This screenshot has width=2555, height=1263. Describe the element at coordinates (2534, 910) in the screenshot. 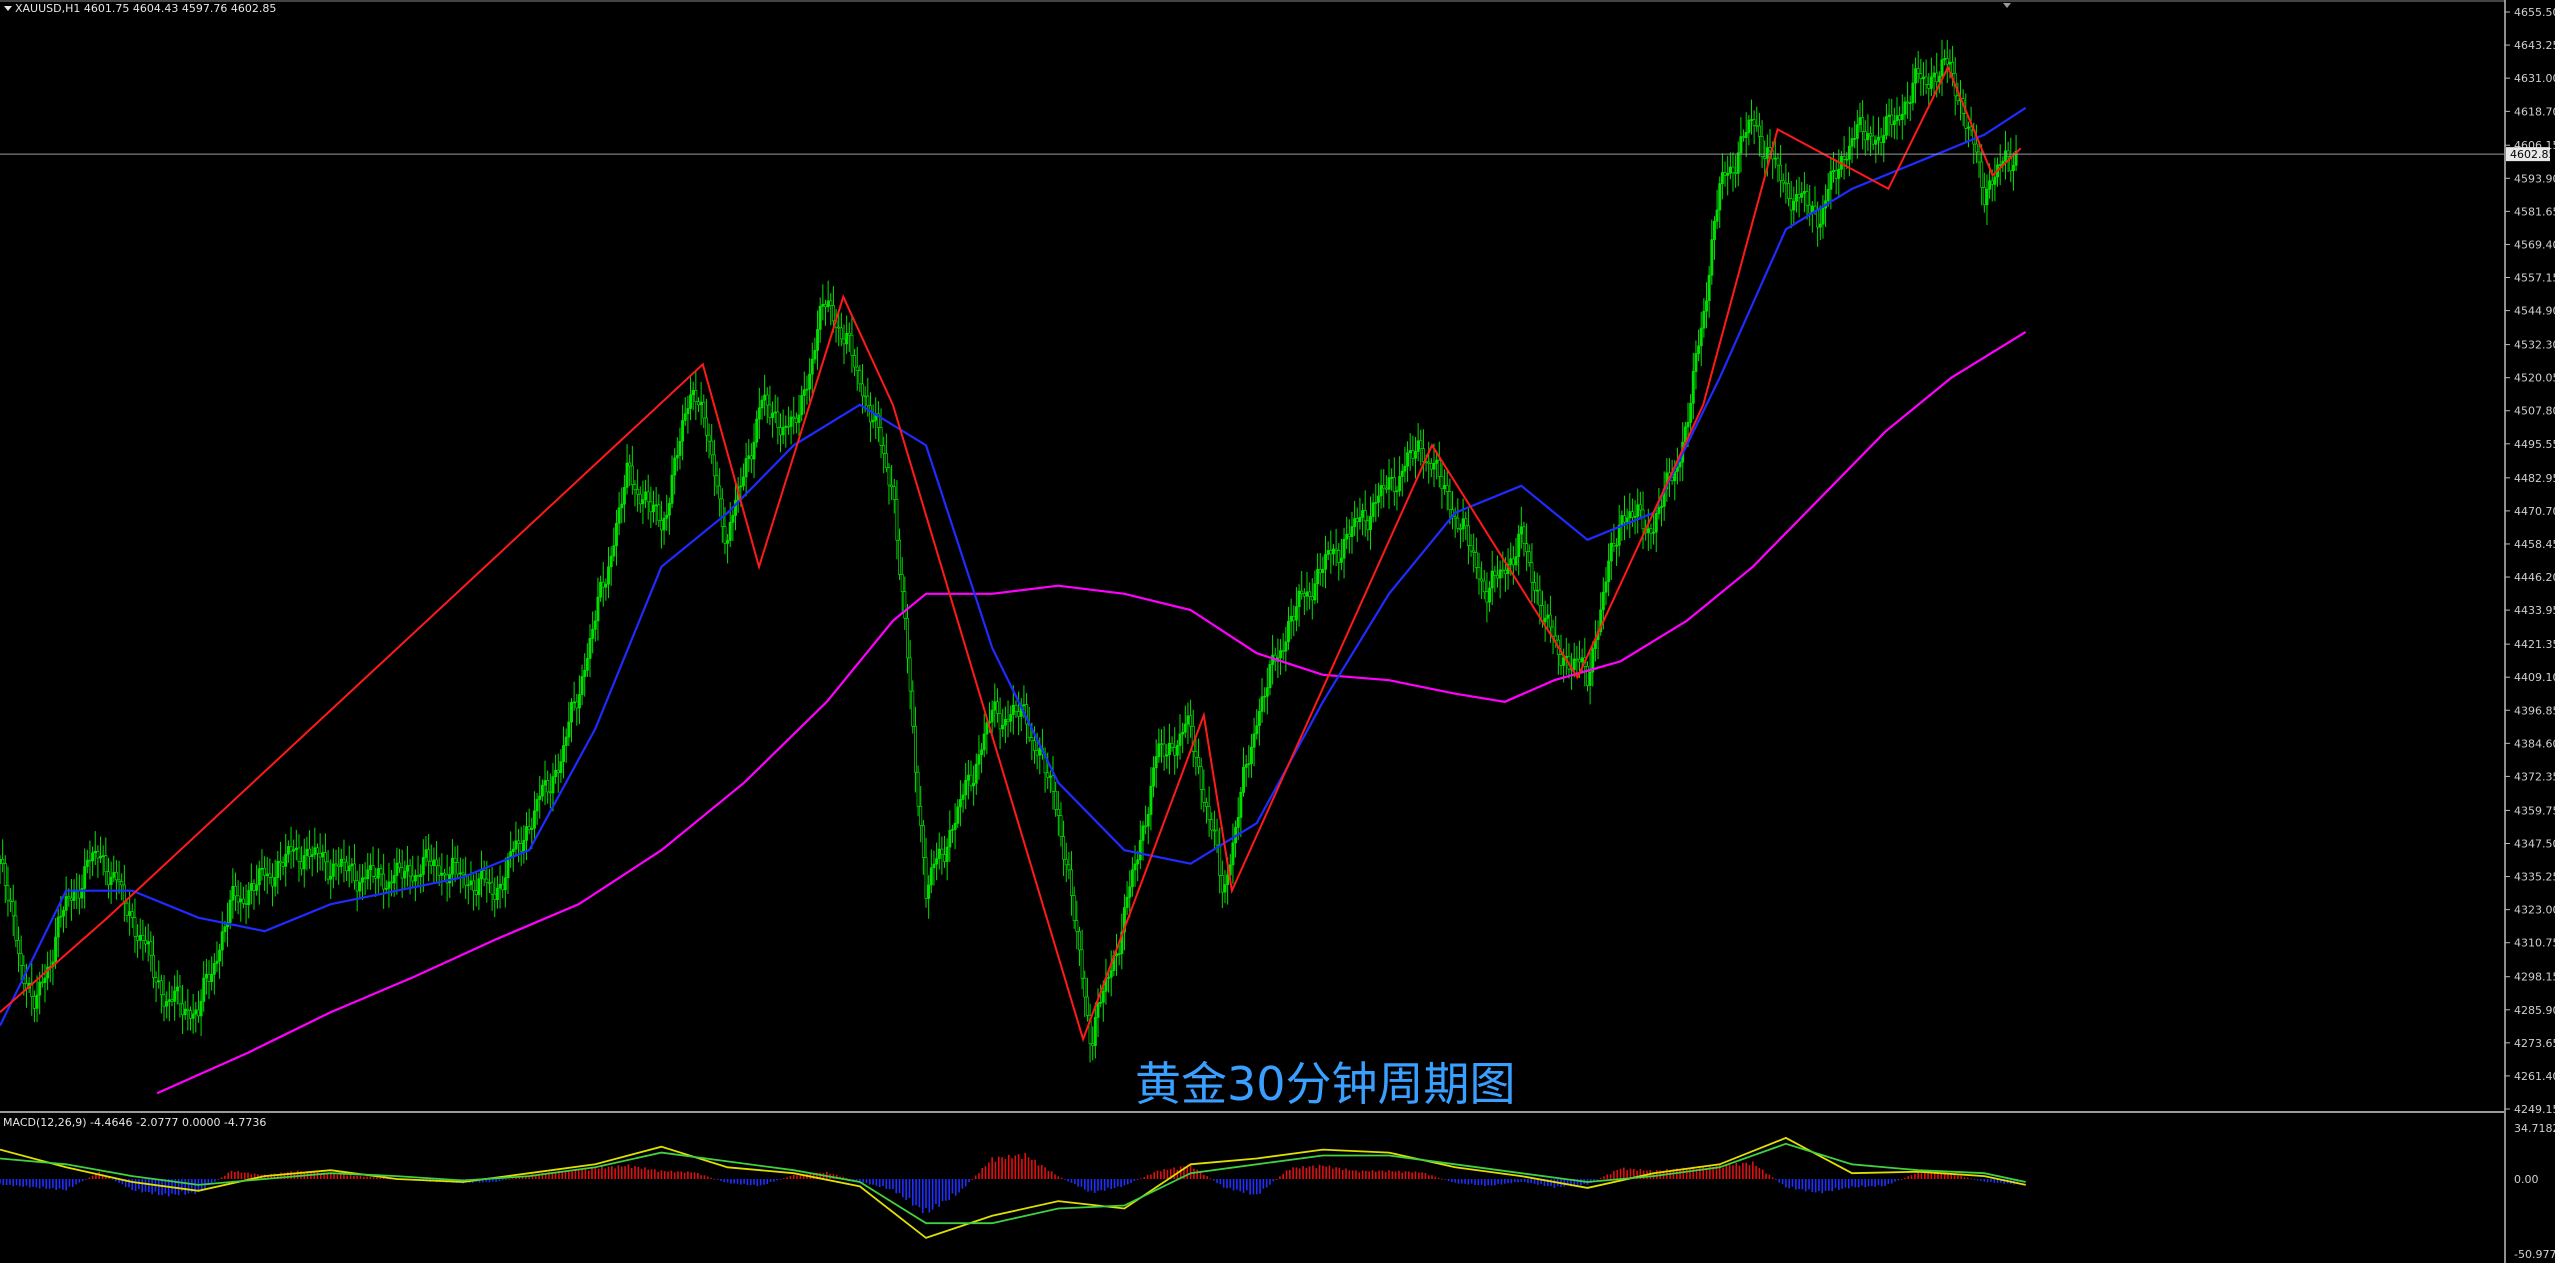

I see `price-tick-label: 4323.00` at that location.